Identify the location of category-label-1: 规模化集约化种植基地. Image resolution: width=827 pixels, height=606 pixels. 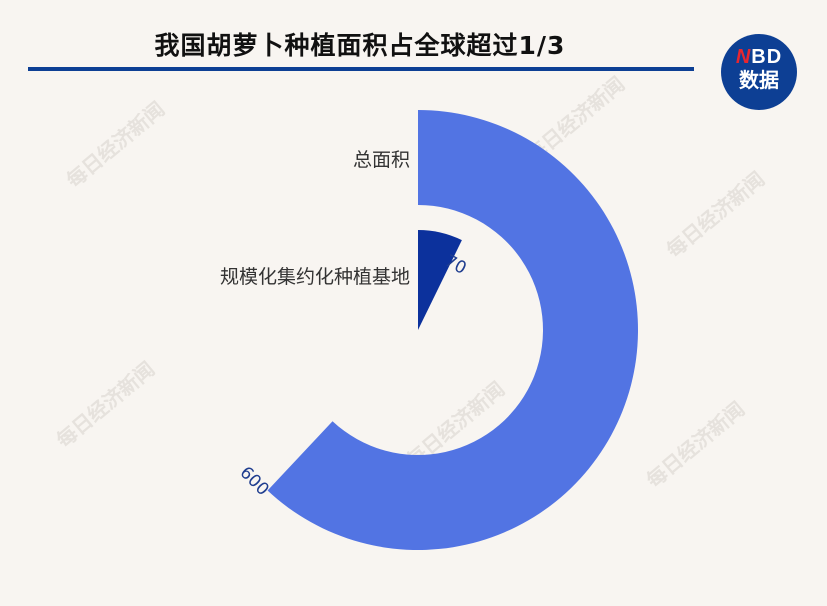
(315, 277).